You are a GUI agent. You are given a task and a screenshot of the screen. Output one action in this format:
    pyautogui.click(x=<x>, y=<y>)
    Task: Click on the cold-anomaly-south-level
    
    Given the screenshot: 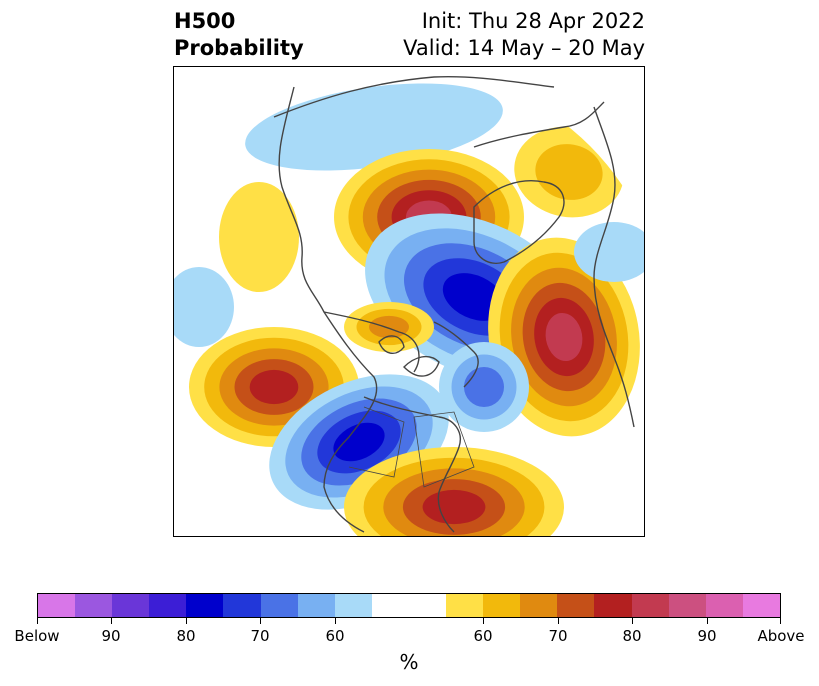 What is the action you would take?
    pyautogui.click(x=359, y=442)
    